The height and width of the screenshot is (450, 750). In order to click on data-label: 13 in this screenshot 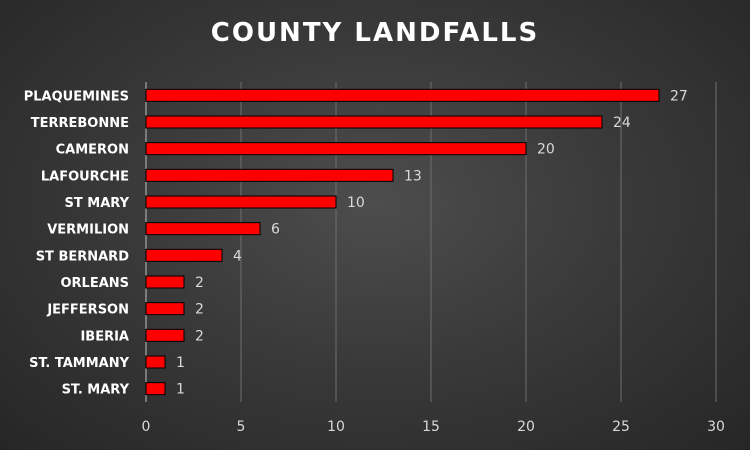, I will do `click(413, 176)`.